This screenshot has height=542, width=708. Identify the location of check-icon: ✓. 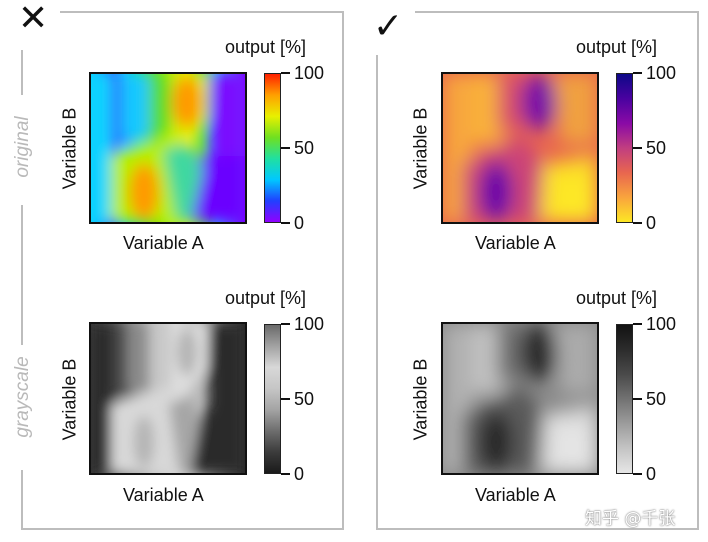
(388, 26).